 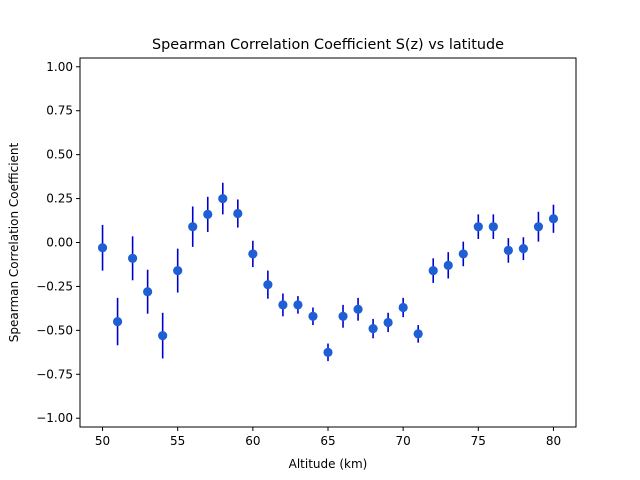 I want to click on x-tick-label: 60, so click(x=252, y=441).